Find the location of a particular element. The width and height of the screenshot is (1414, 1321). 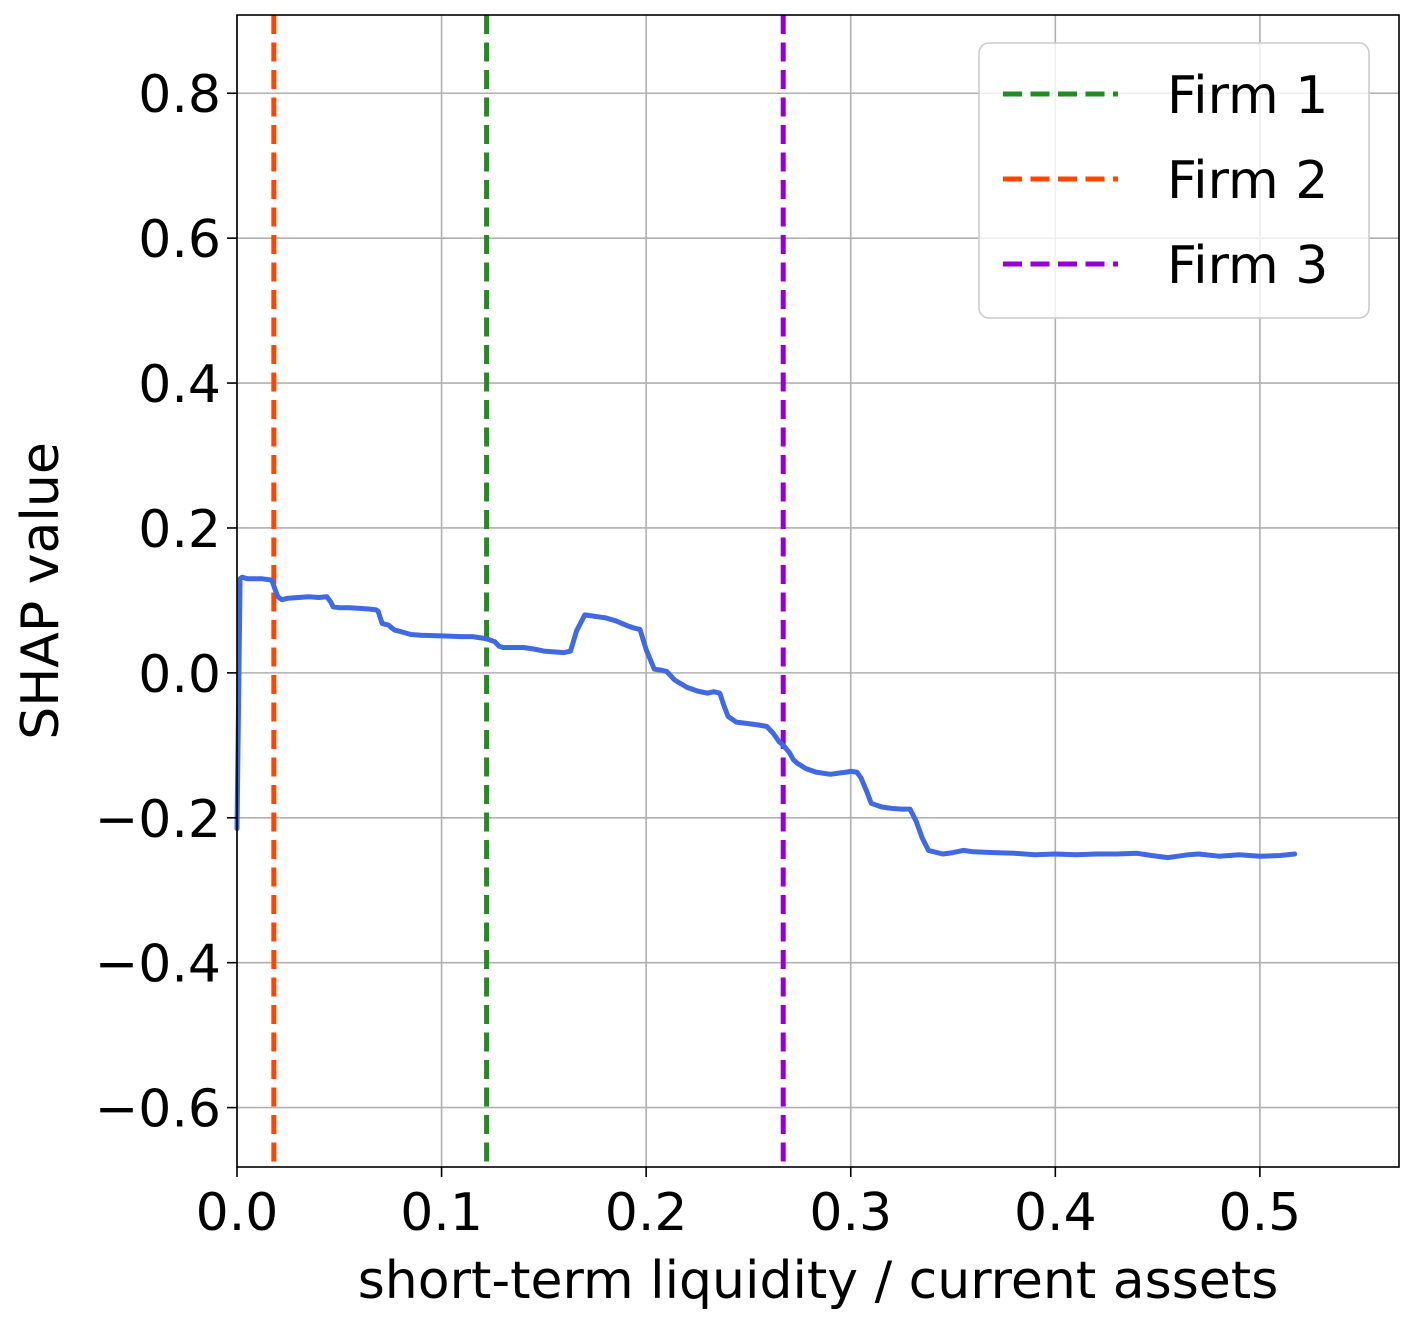

y-tick-label: −0.6 is located at coordinates (158, 1110).